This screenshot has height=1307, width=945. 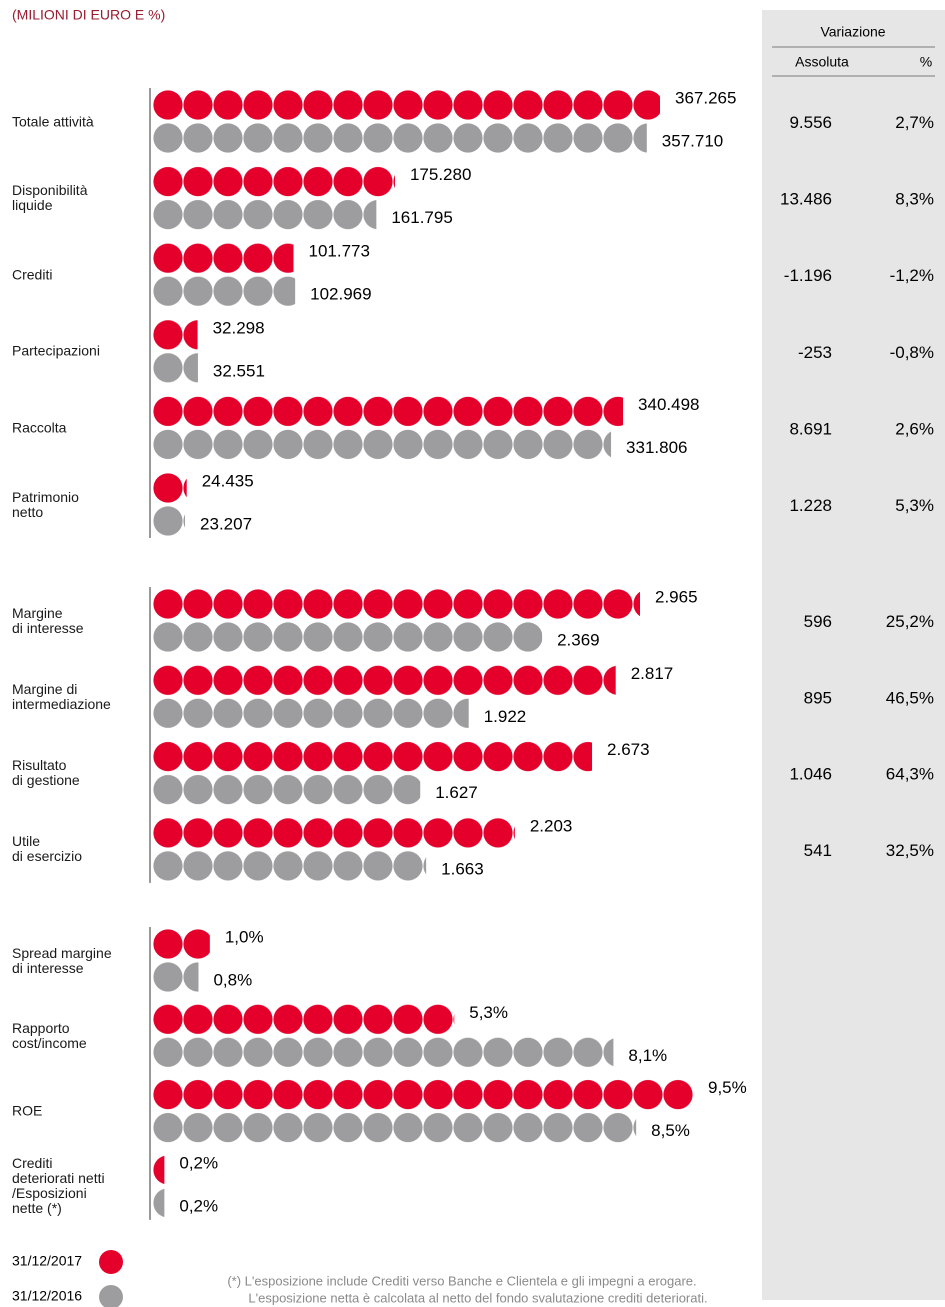 I want to click on percent-header: %, so click(x=926, y=62).